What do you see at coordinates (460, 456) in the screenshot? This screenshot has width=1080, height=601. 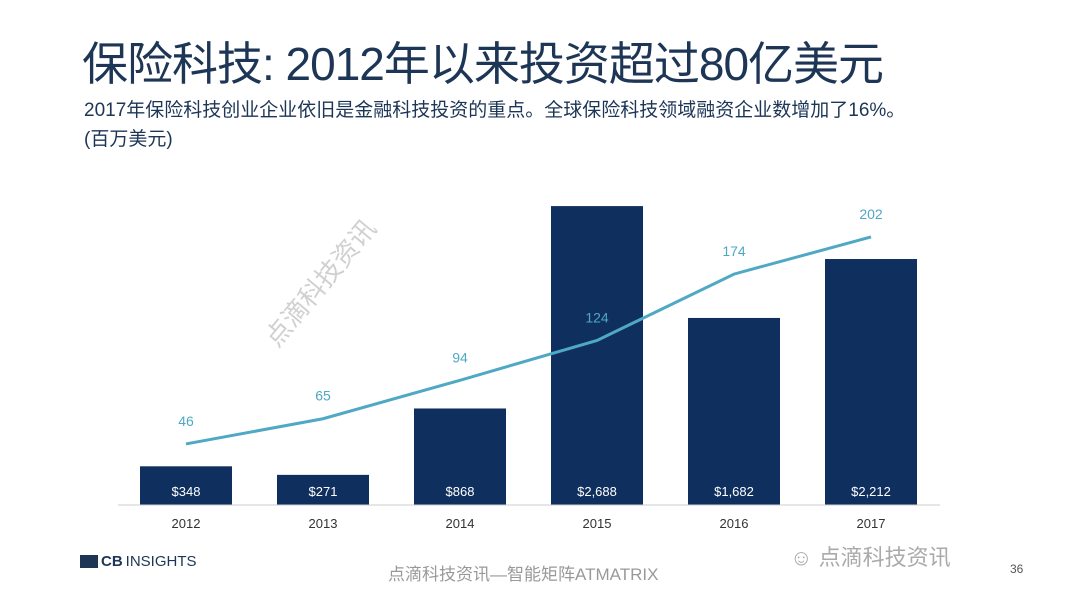 I see `bar-2014` at bounding box center [460, 456].